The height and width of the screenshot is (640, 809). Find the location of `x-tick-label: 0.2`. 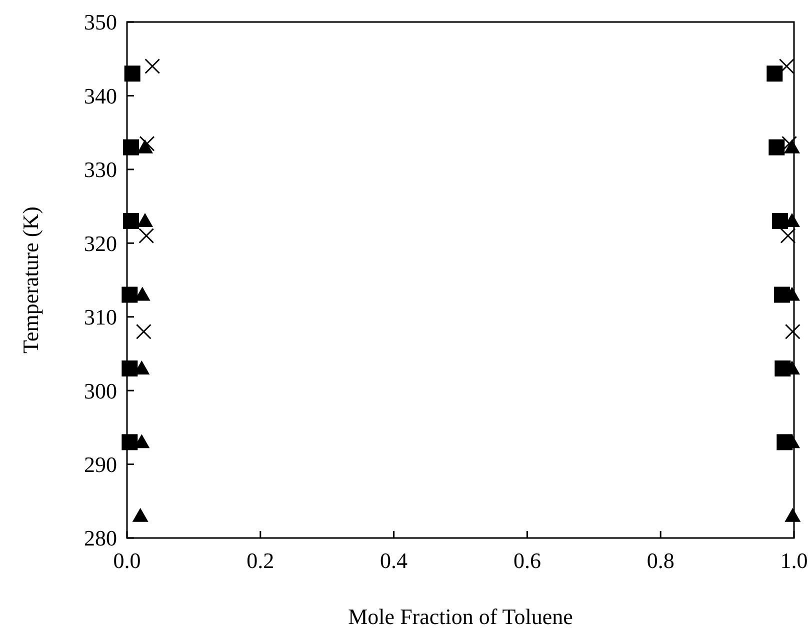

x-tick-label: 0.2 is located at coordinates (260, 560).